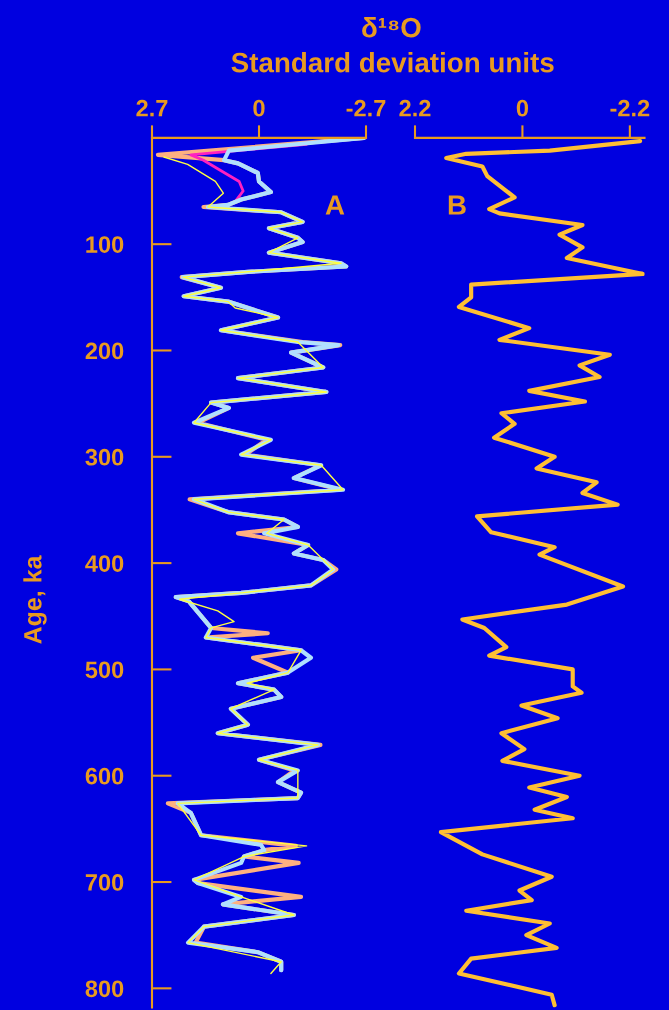  I want to click on chart-title: δ¹⁸O, so click(391, 27).